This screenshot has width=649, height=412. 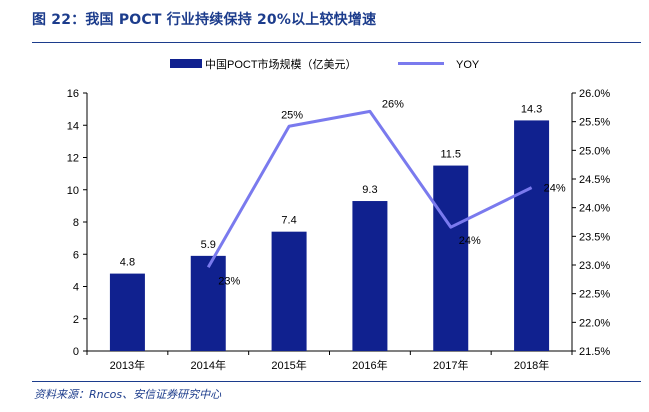 What do you see at coordinates (336, 381) in the screenshot?
I see `footer-divider` at bounding box center [336, 381].